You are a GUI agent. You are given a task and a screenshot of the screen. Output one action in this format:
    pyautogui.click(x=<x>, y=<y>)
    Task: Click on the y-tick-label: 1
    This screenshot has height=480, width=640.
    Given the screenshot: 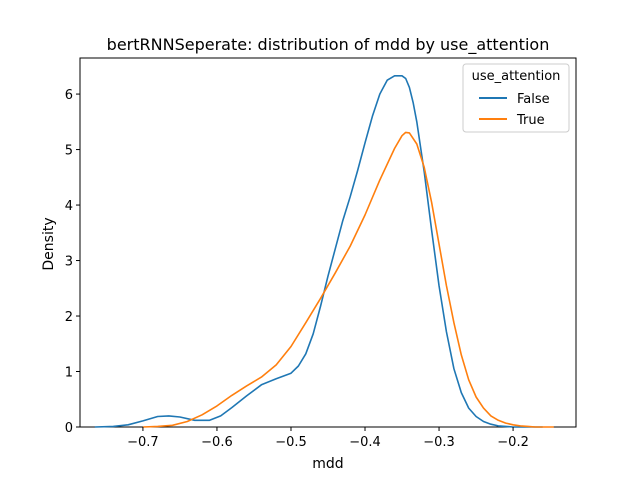 What is the action you would take?
    pyautogui.click(x=69, y=373)
    